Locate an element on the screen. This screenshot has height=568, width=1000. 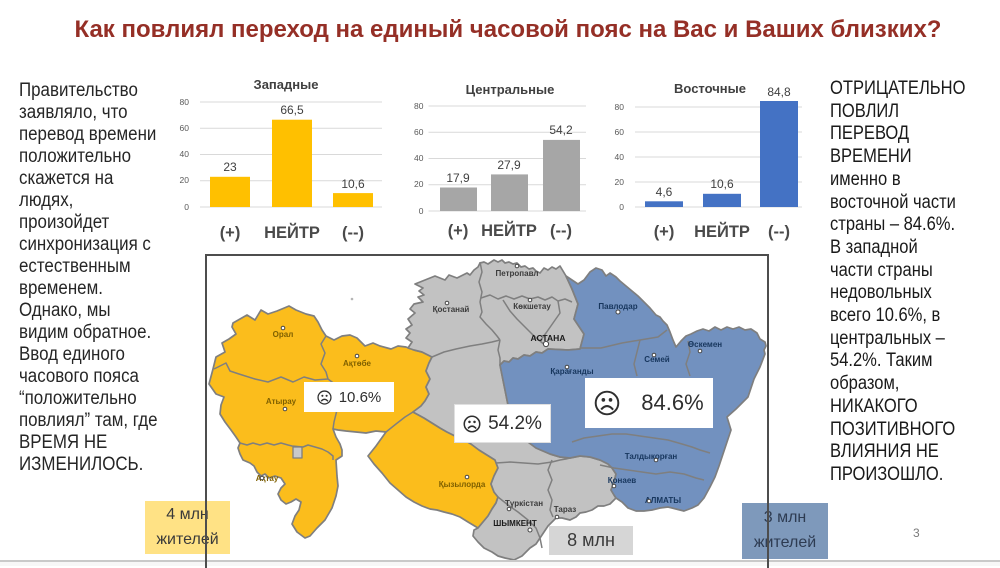
svg-text: Талдықорған is located at coordinates (651, 456).